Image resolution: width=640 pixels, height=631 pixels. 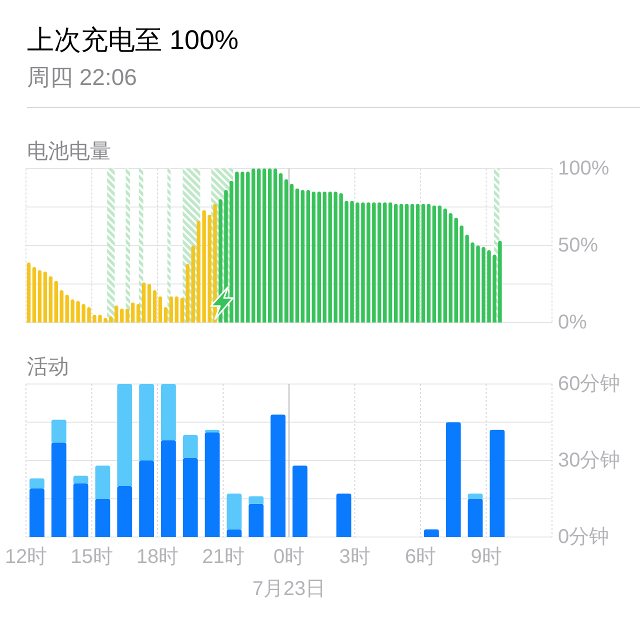 I want to click on text: 上次充电至 100%, so click(x=133, y=40).